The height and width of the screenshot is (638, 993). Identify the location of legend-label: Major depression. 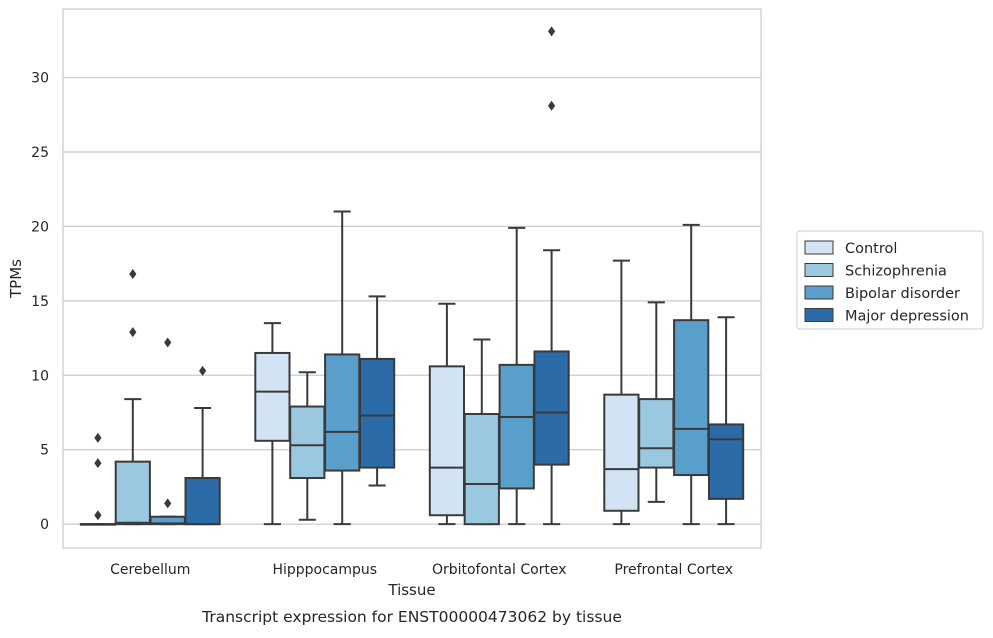
(907, 317).